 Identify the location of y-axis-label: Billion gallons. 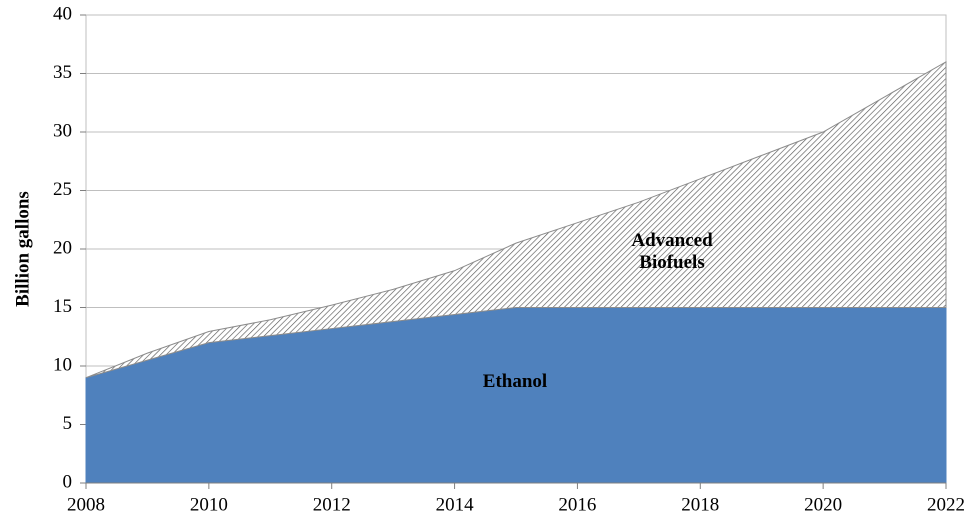
(22, 249).